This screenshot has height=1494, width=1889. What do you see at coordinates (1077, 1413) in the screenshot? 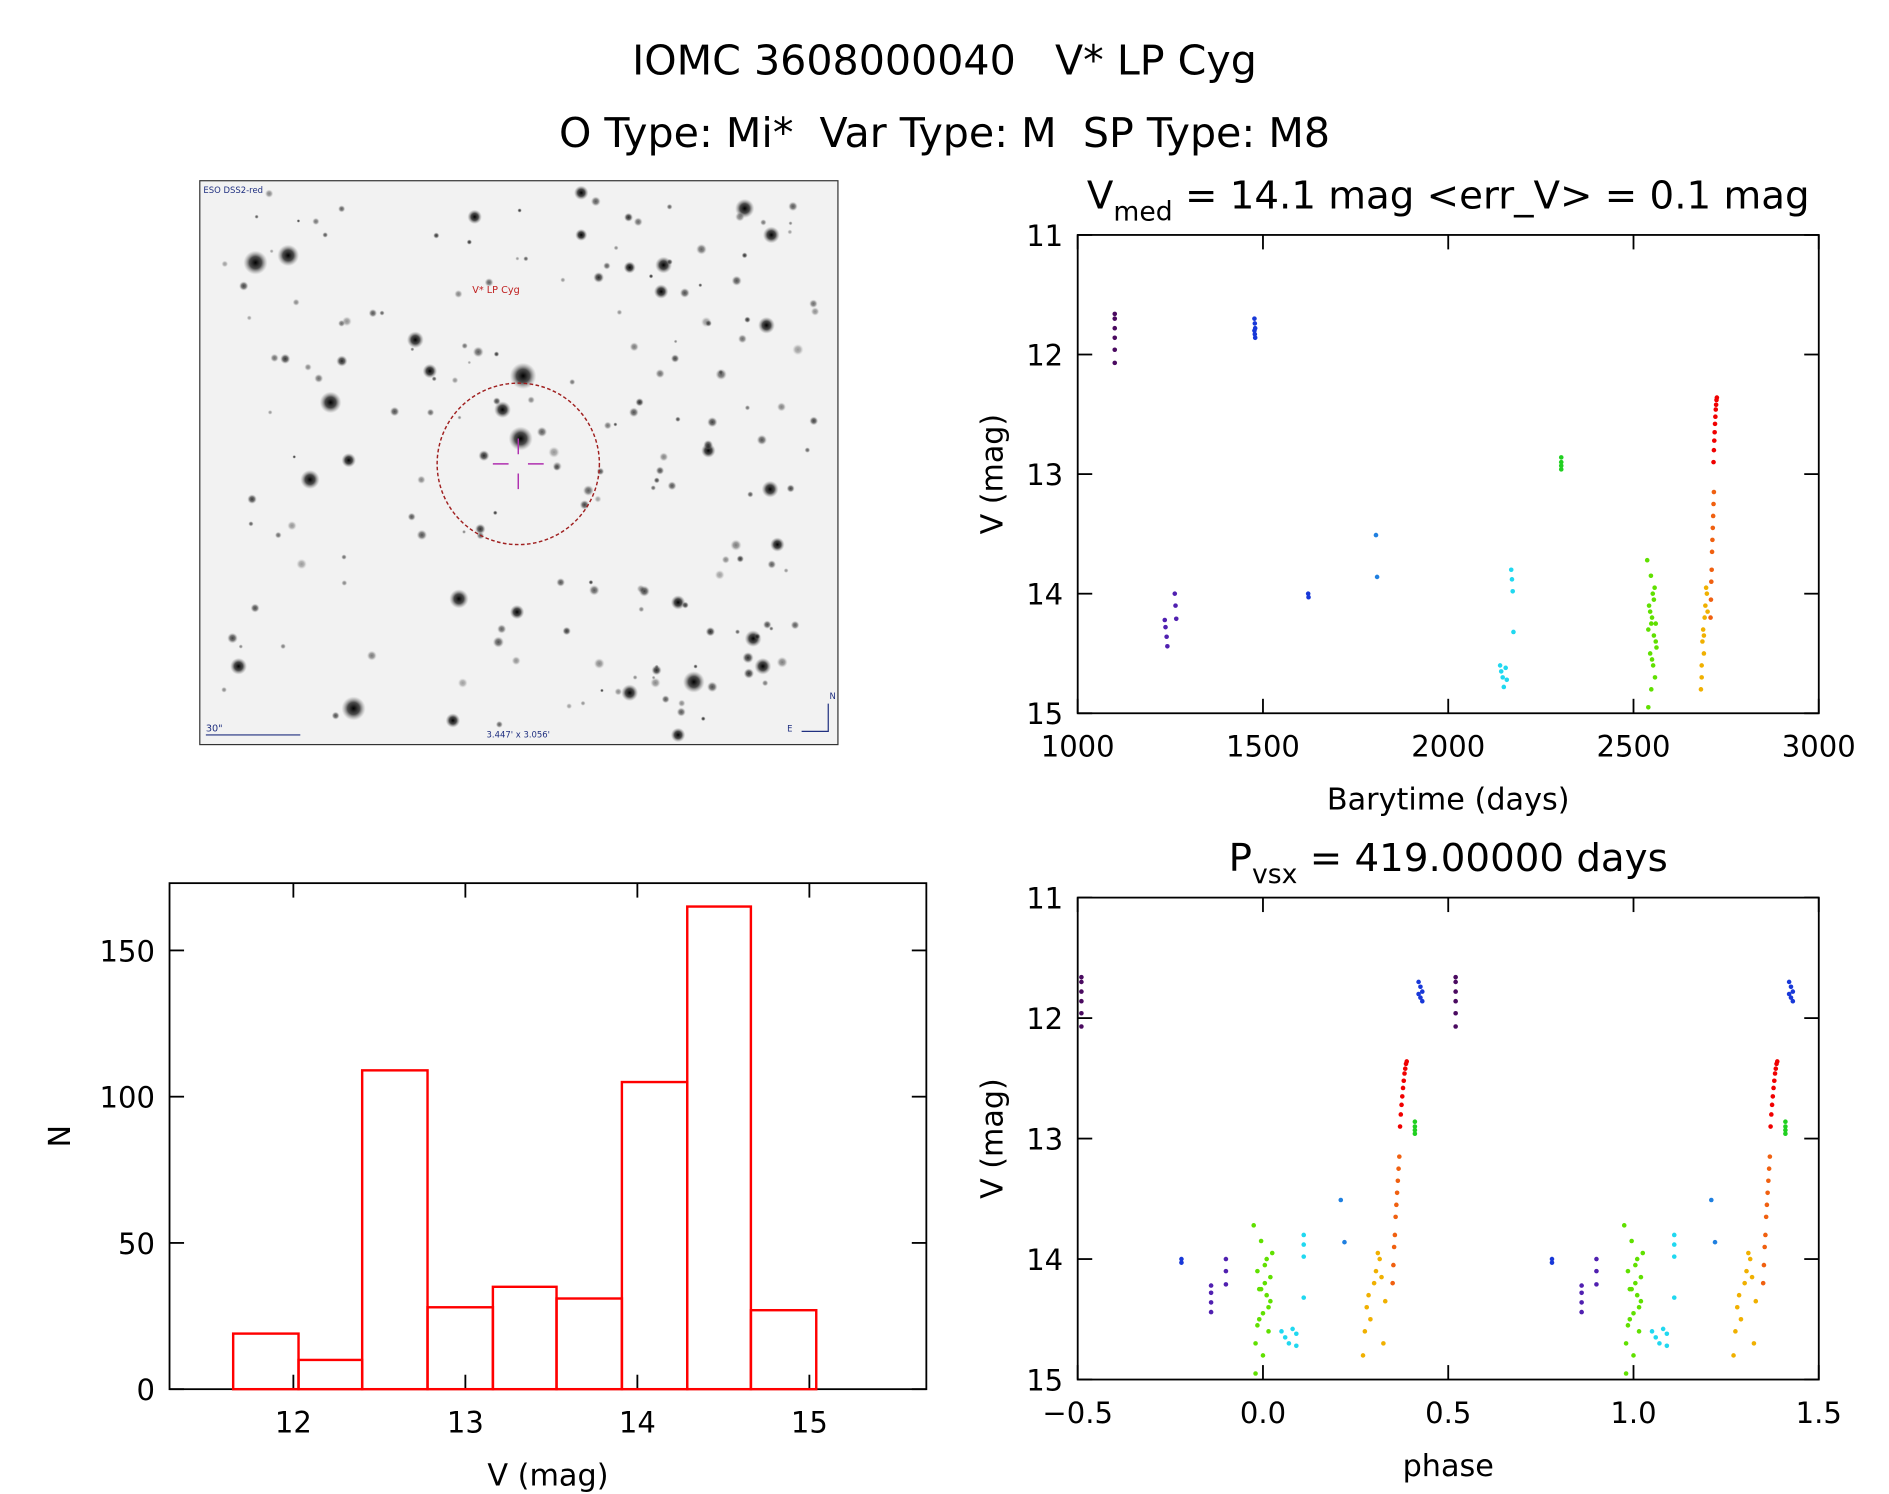
I see `x-tick-label: −0.5` at bounding box center [1077, 1413].